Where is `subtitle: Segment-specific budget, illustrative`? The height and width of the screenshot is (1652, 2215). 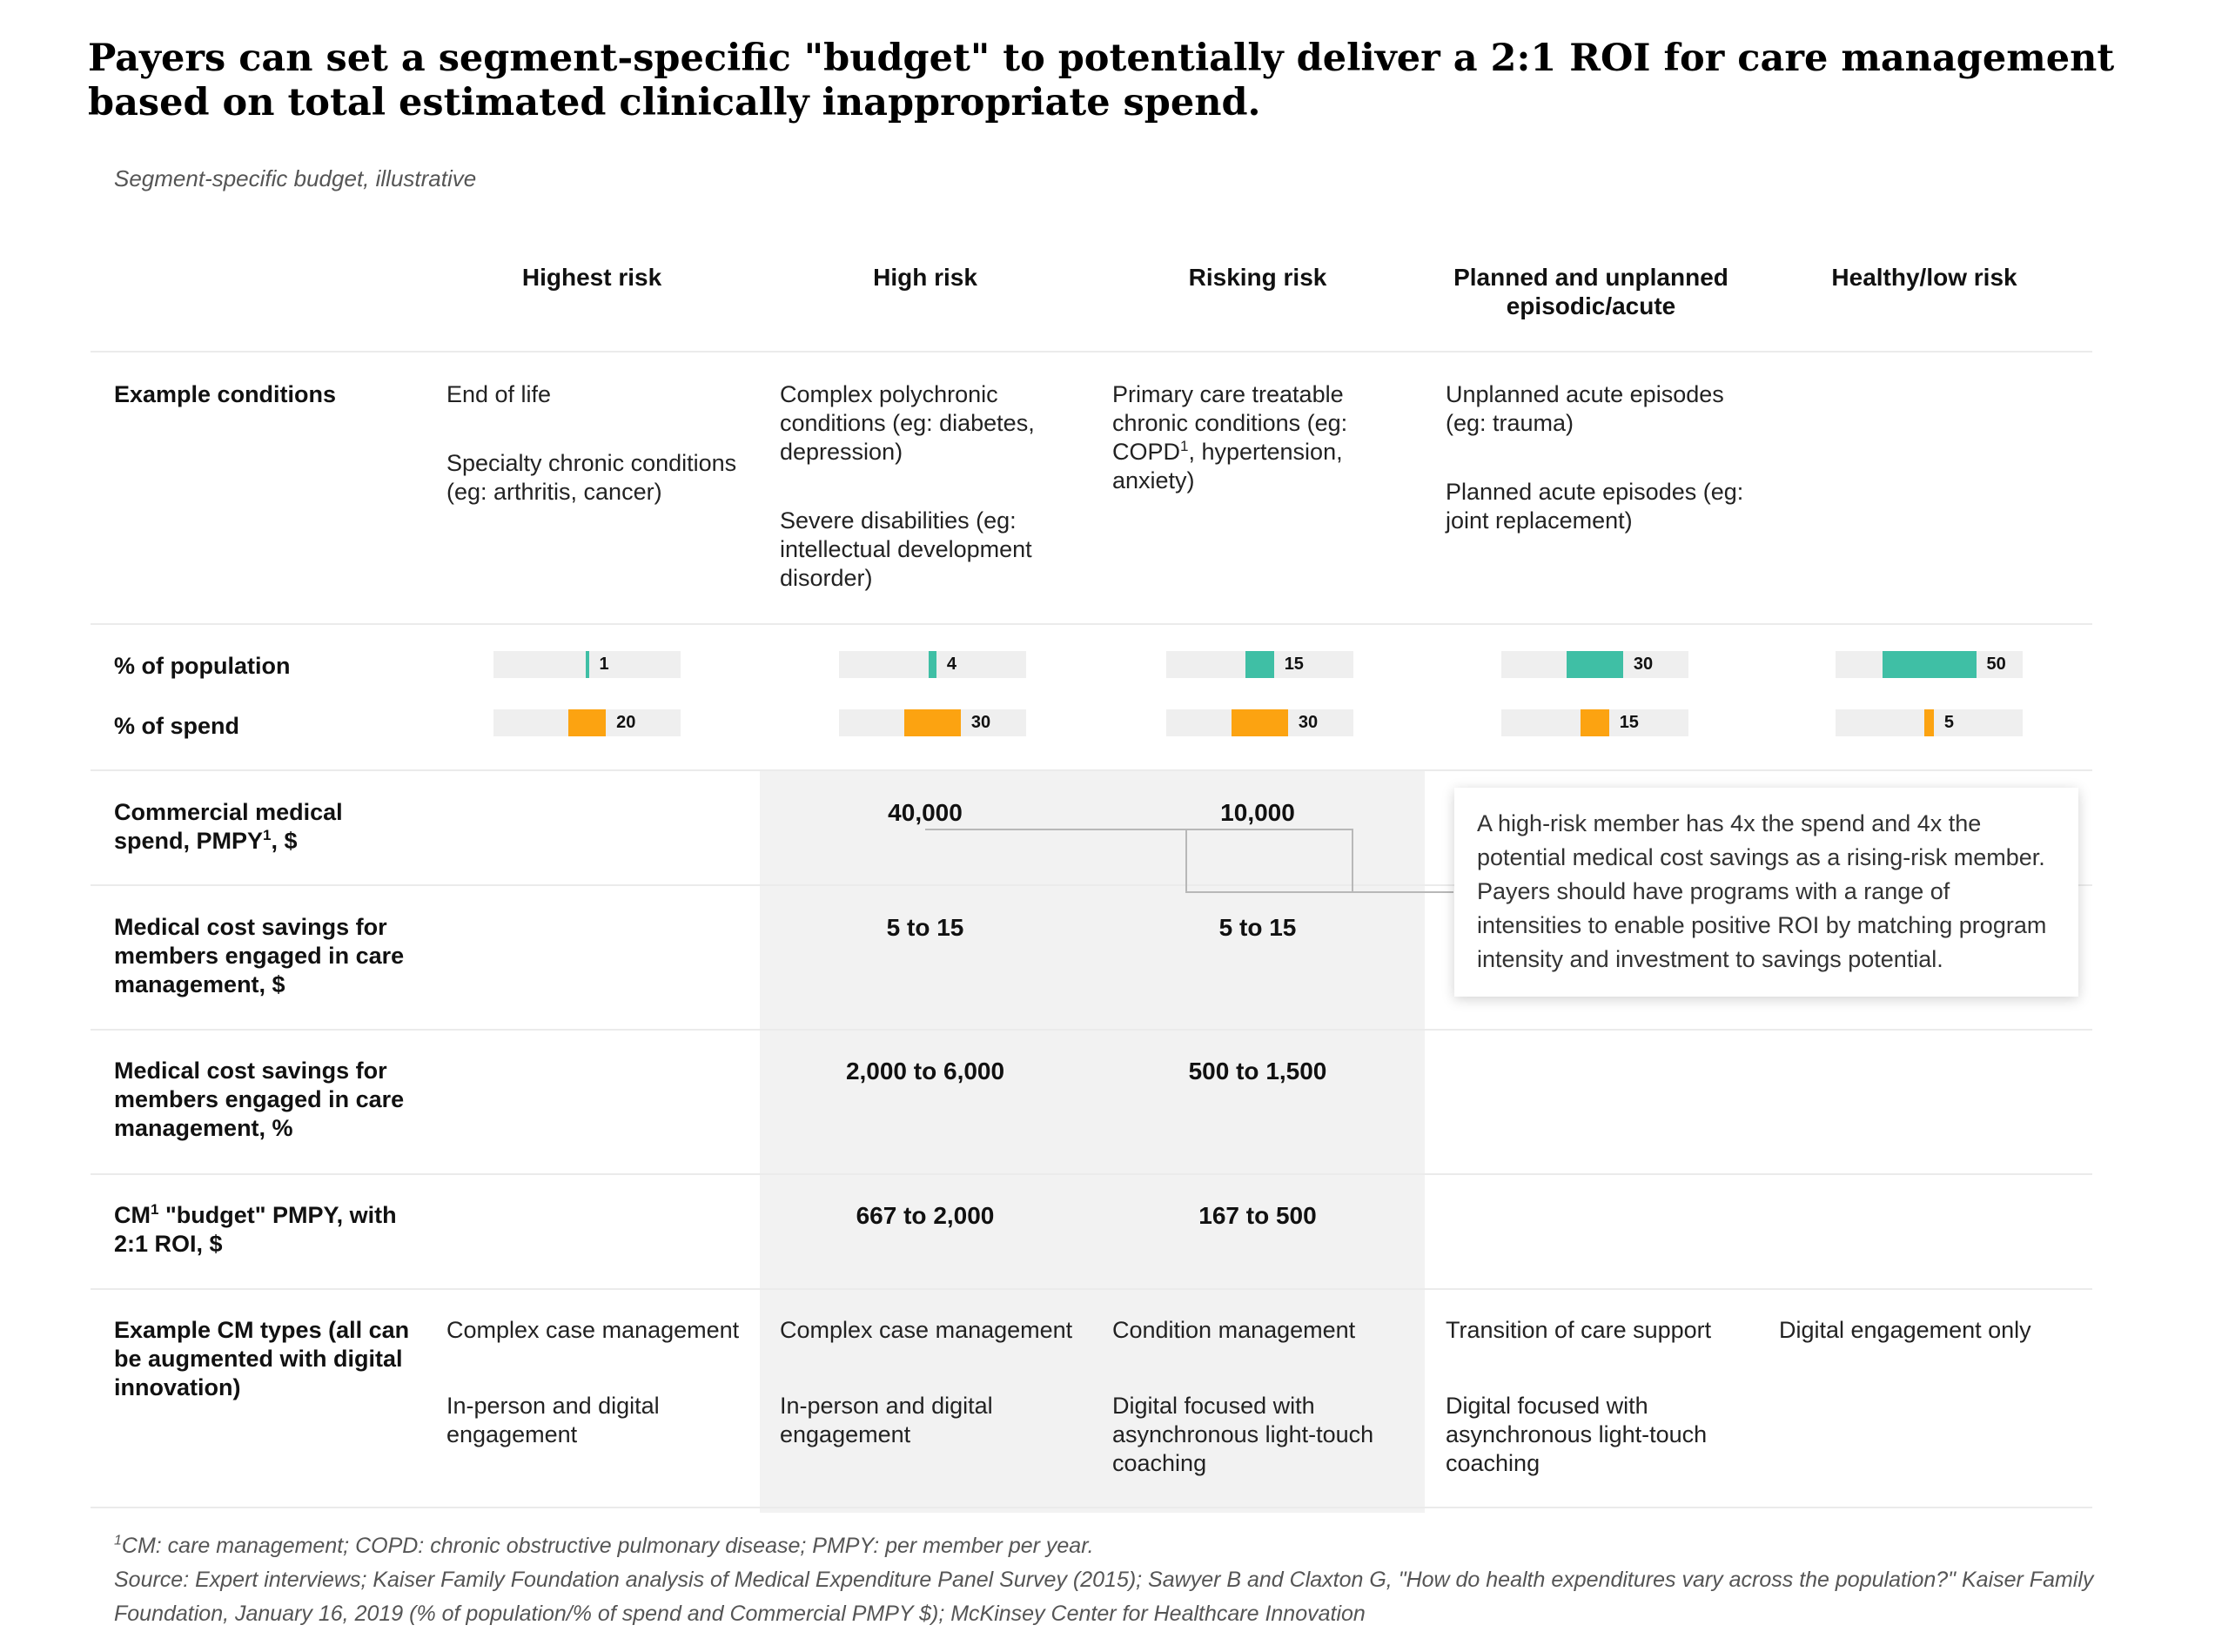
subtitle: Segment-specific budget, illustrative is located at coordinates (295, 178).